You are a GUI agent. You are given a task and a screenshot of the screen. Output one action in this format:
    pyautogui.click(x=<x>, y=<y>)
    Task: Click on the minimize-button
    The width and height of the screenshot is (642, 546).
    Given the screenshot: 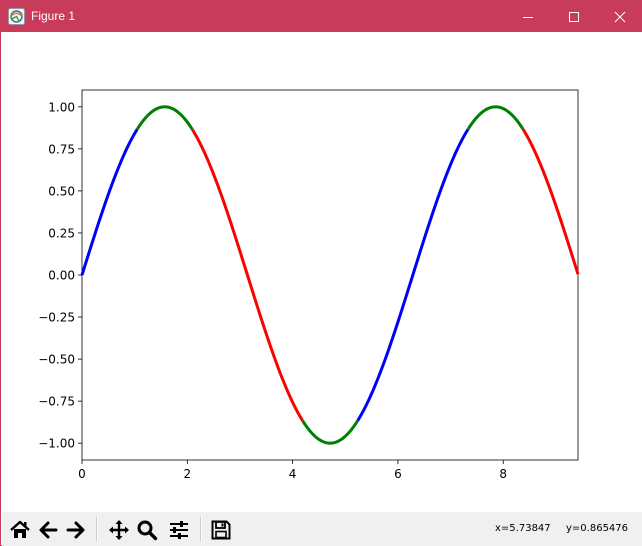 What is the action you would take?
    pyautogui.click(x=528, y=16)
    